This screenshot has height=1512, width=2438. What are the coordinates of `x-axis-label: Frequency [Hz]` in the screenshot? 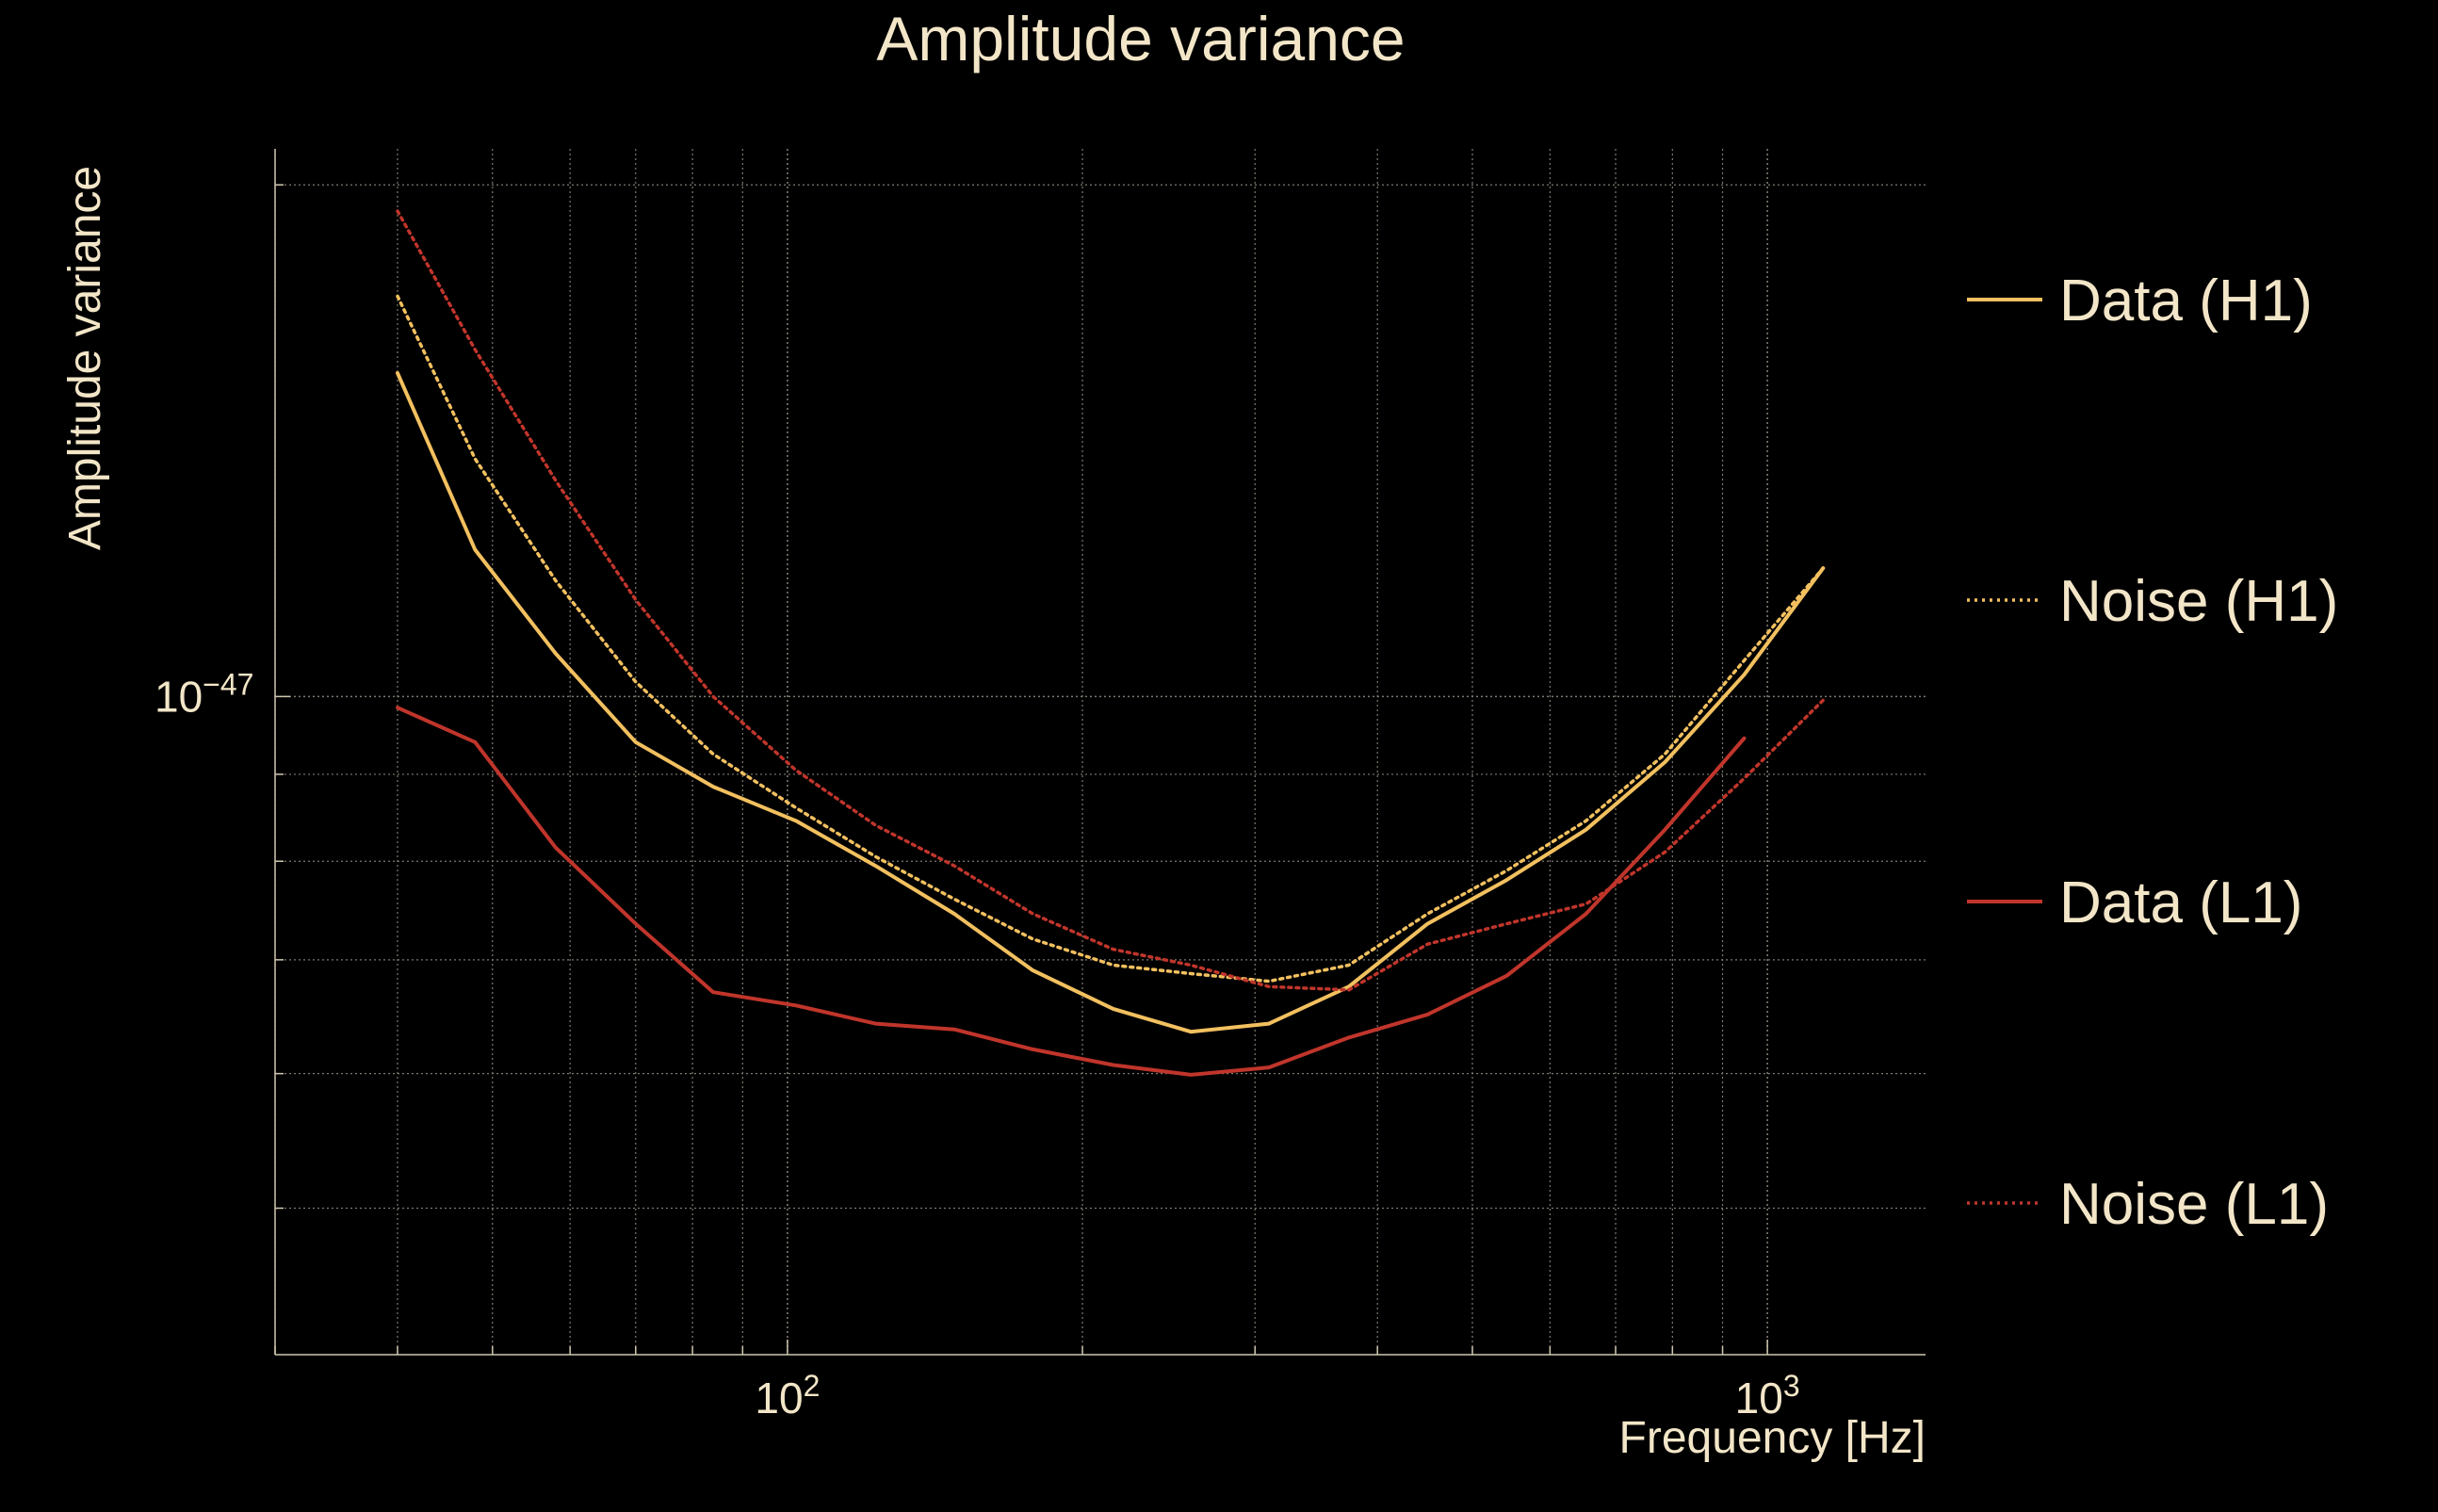 It's located at (1772, 1438).